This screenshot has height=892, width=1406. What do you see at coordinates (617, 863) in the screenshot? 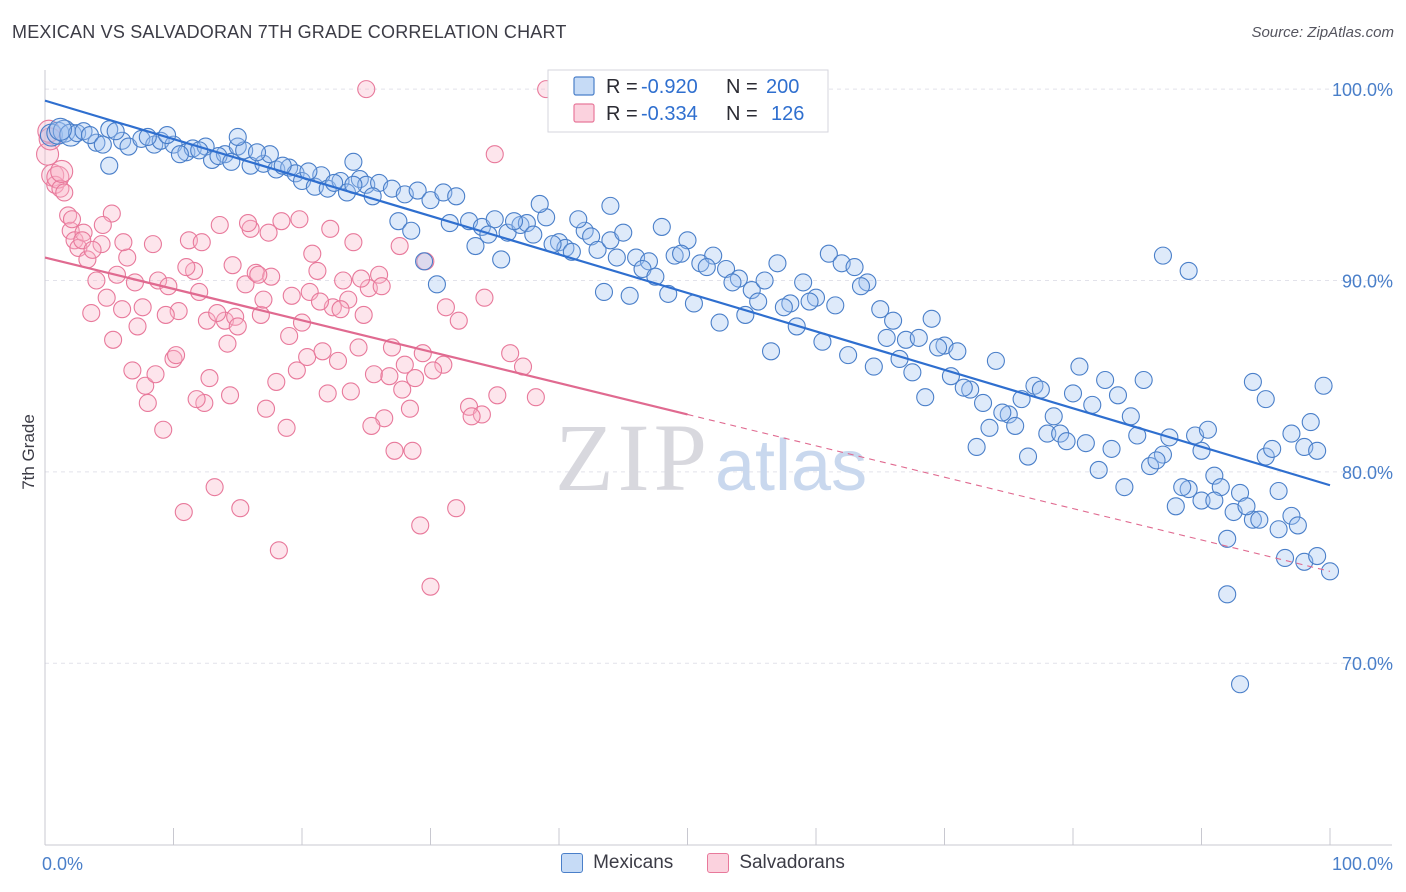
I see `legend-item-mexicans: Mexicans` at bounding box center [617, 863].